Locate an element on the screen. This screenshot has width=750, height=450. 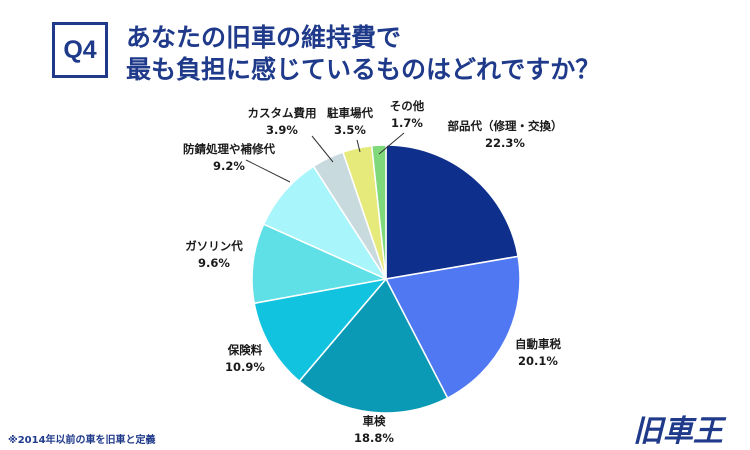
slice-label-1: 部品代（修理・交換） is located at coordinates (505, 126).